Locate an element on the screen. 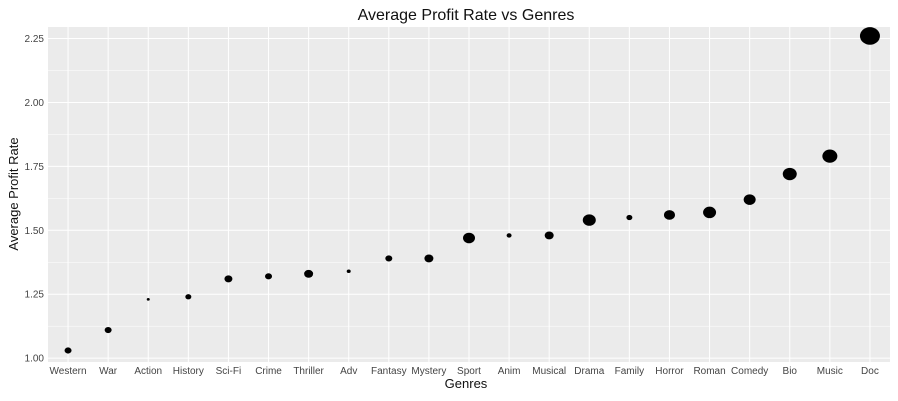 This screenshot has width=898, height=401. x-tick-label: Fantasy is located at coordinates (389, 371).